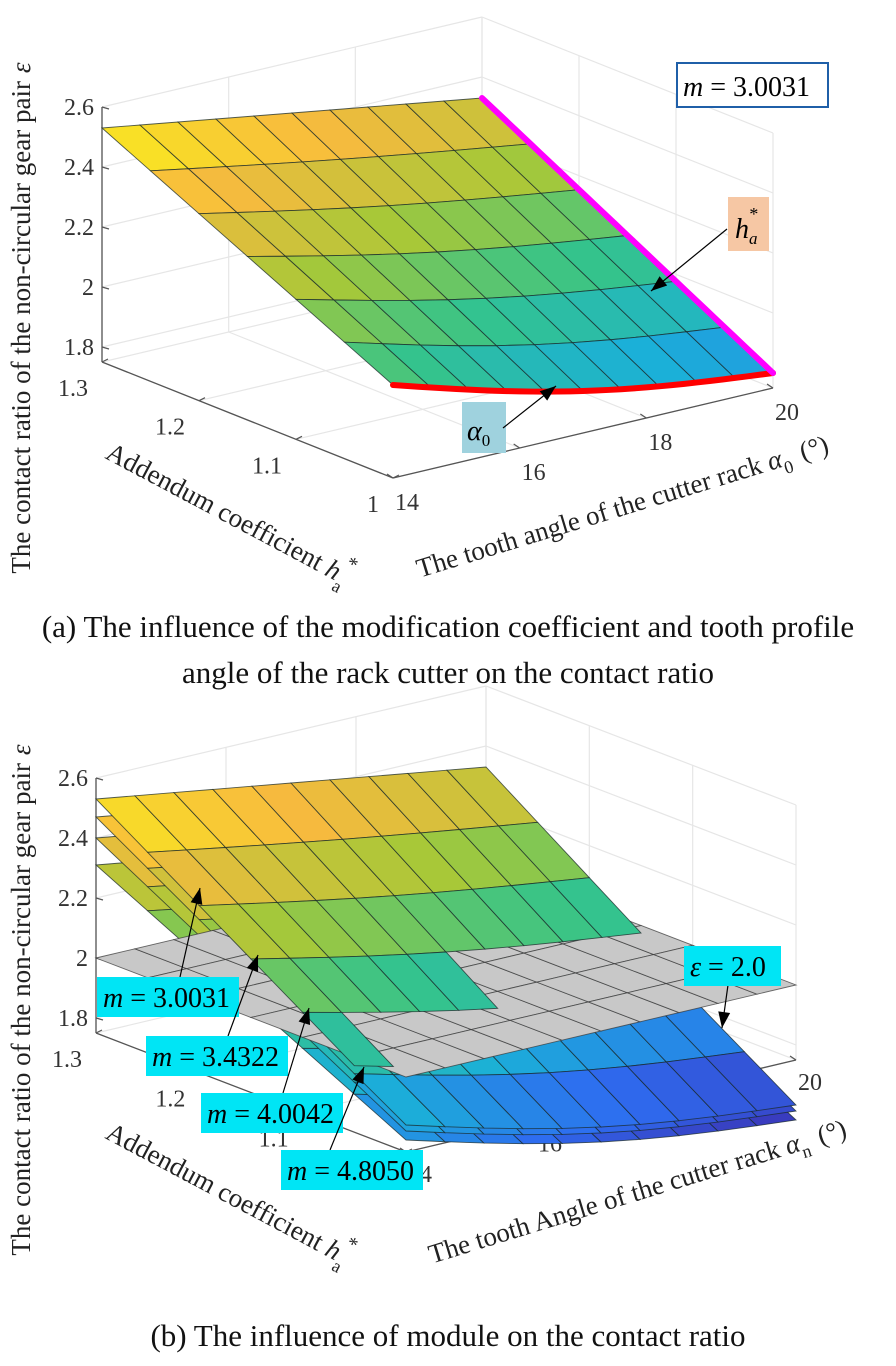 This screenshot has width=896, height=1366. I want to click on alpha-tick-label: 20, so click(787, 413).